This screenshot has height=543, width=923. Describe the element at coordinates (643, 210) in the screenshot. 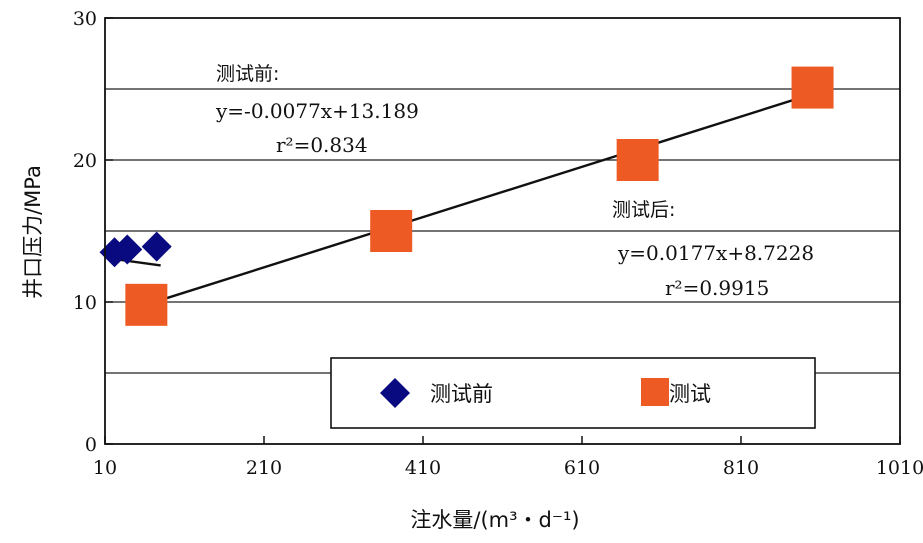

I see `annotation-after-title: 测试后:` at that location.